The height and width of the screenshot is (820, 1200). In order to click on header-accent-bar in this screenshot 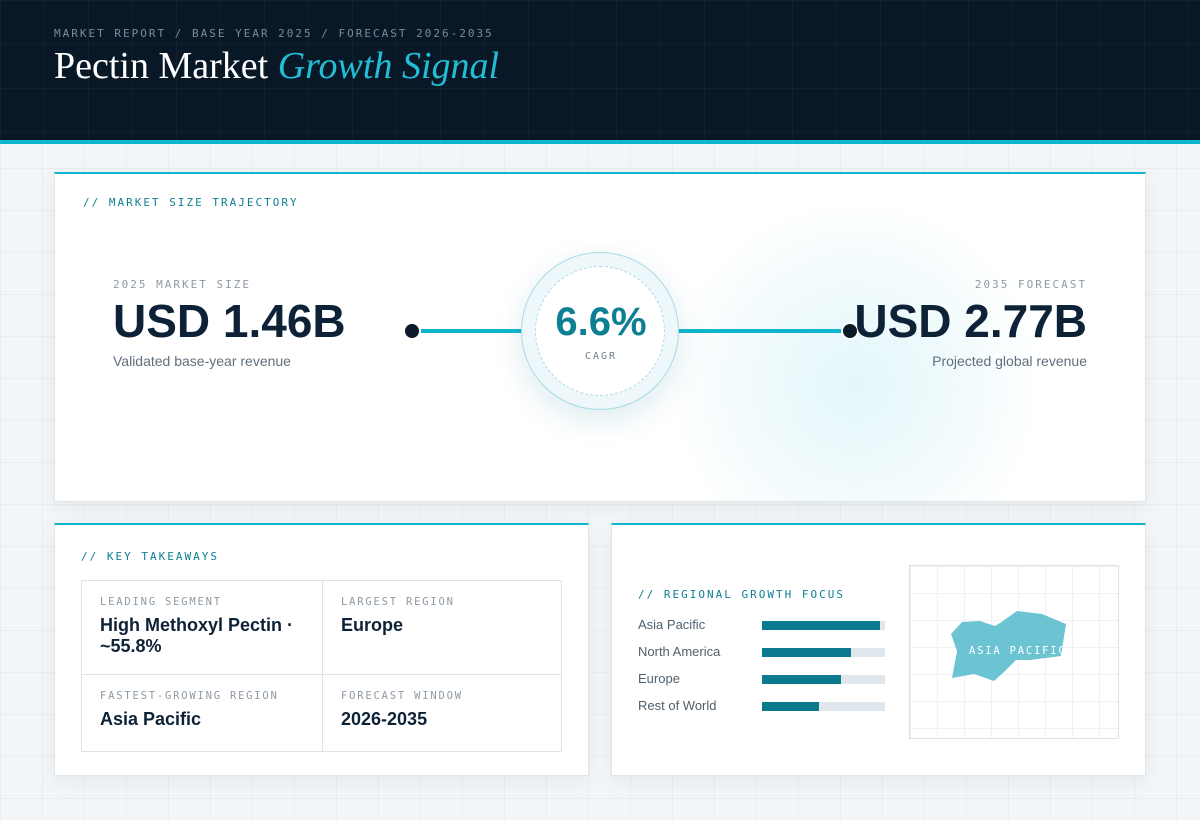, I will do `click(600, 142)`.